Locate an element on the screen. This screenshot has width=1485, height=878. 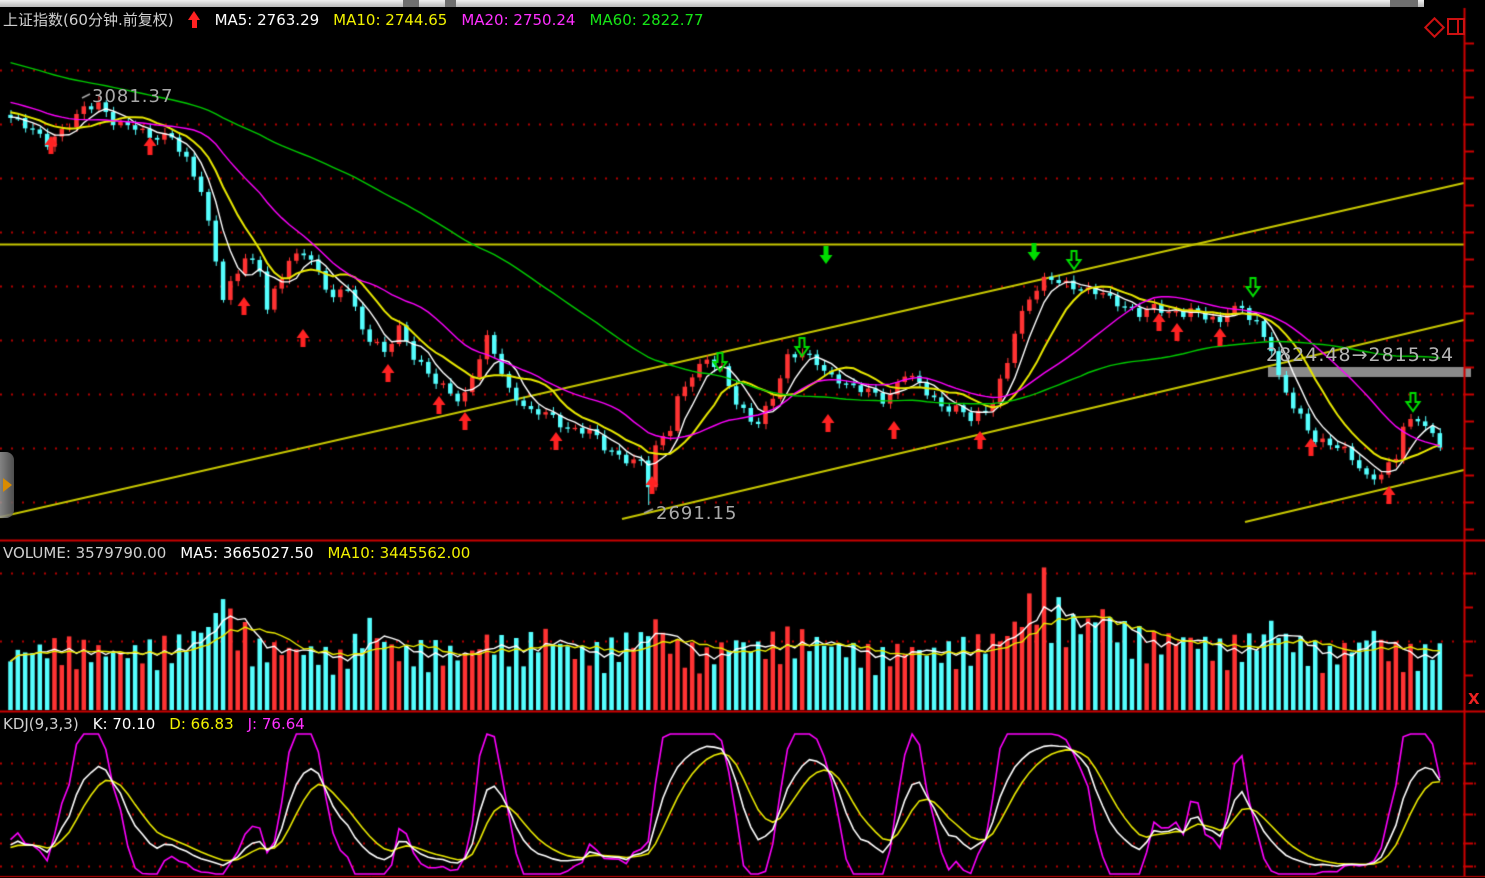
up-arrow-icon is located at coordinates (194, 19).